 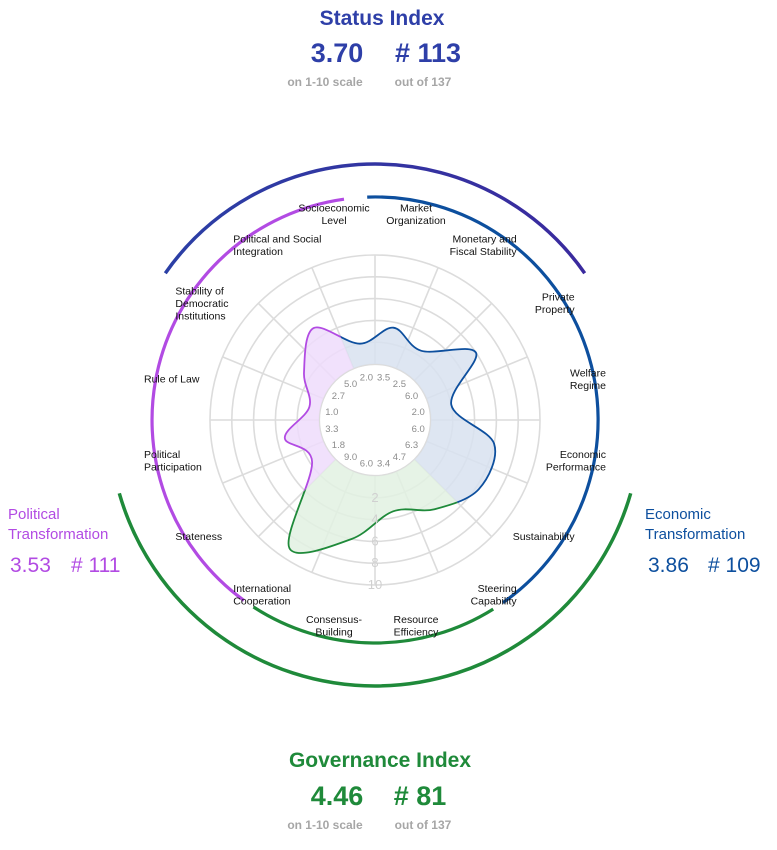 I want to click on political-transformation-block: Political Transformation 3.53 # 111, so click(x=64, y=541).